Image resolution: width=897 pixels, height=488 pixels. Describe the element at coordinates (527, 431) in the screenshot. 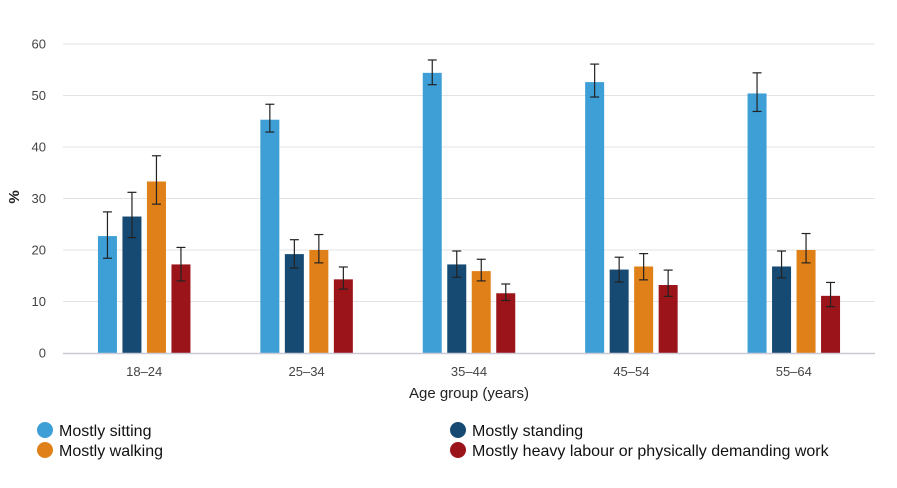

I see `legend-label: Mostly standing` at that location.